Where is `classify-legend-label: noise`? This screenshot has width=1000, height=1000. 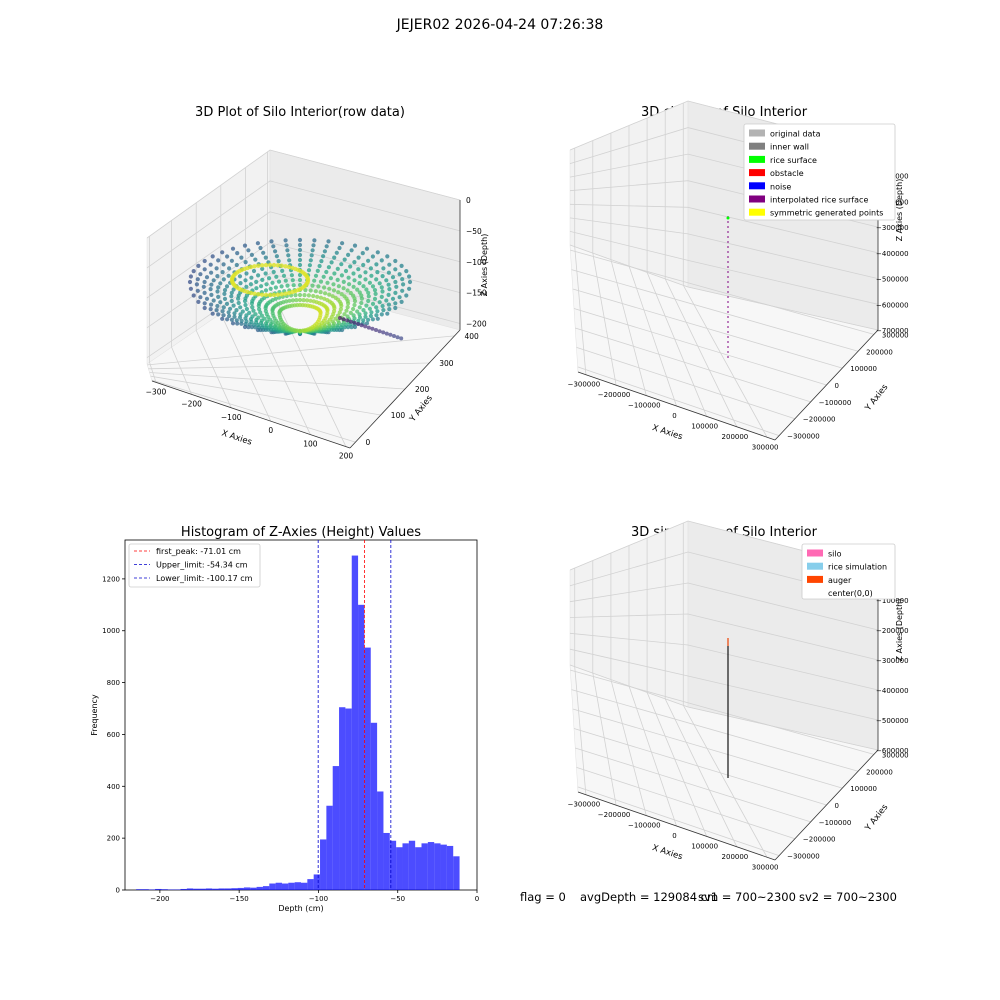
classify-legend-label: noise is located at coordinates (780, 186).